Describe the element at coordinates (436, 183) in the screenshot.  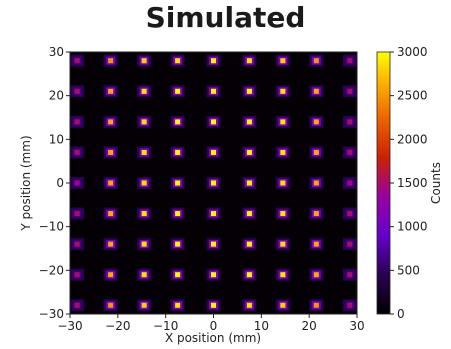
I see `colorbar-label: Counts` at that location.